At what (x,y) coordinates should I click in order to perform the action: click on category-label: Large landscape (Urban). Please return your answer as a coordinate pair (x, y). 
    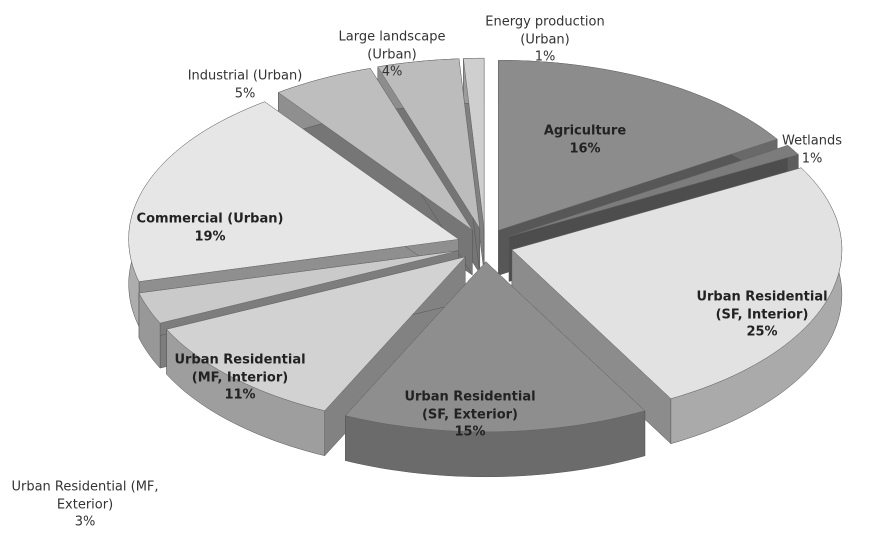
    Looking at the image, I should click on (392, 46).